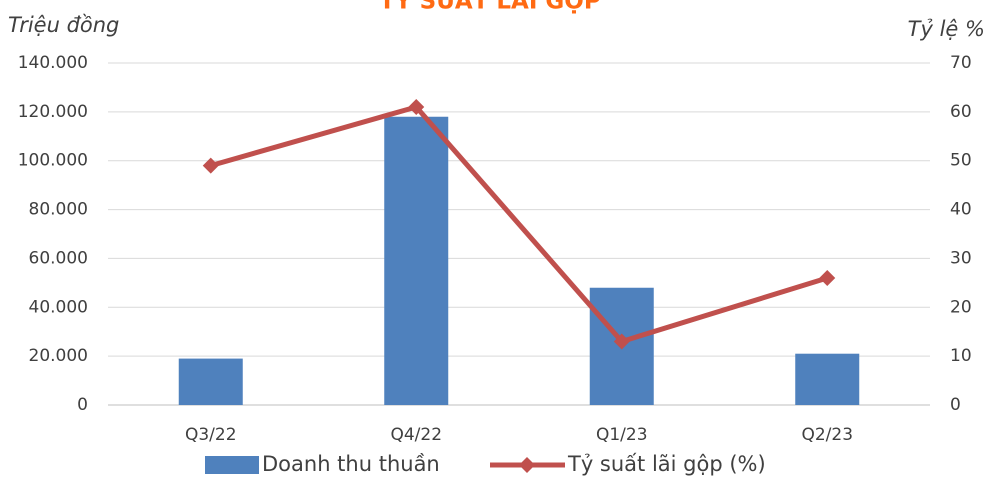  I want to click on y2-axis-label: Tỷ lệ %, so click(946, 29).